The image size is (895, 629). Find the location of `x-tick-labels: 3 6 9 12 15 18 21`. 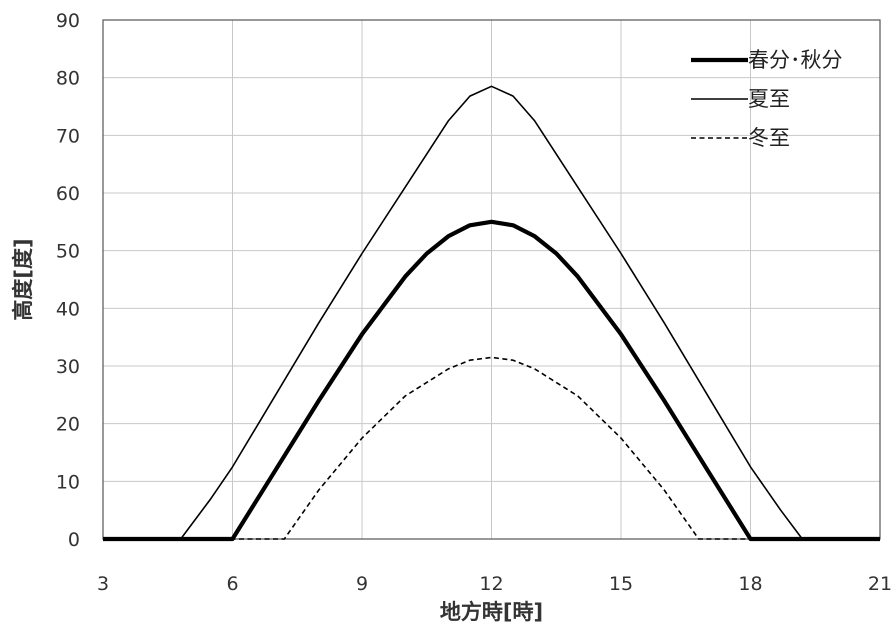

x-tick-labels: 3 6 9 12 15 18 21 is located at coordinates (494, 584).